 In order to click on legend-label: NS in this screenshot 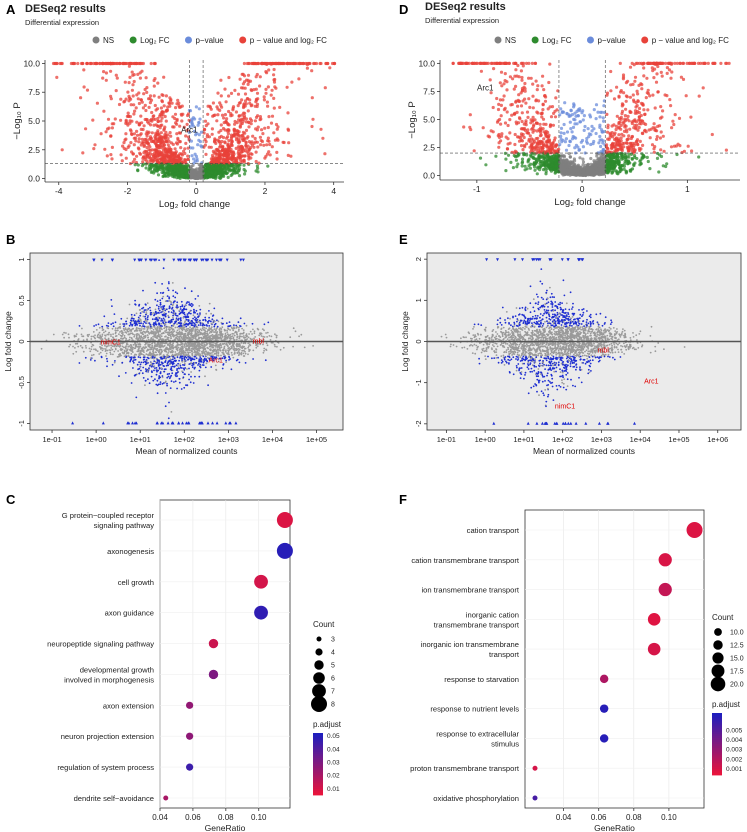, I will do `click(510, 40)`.